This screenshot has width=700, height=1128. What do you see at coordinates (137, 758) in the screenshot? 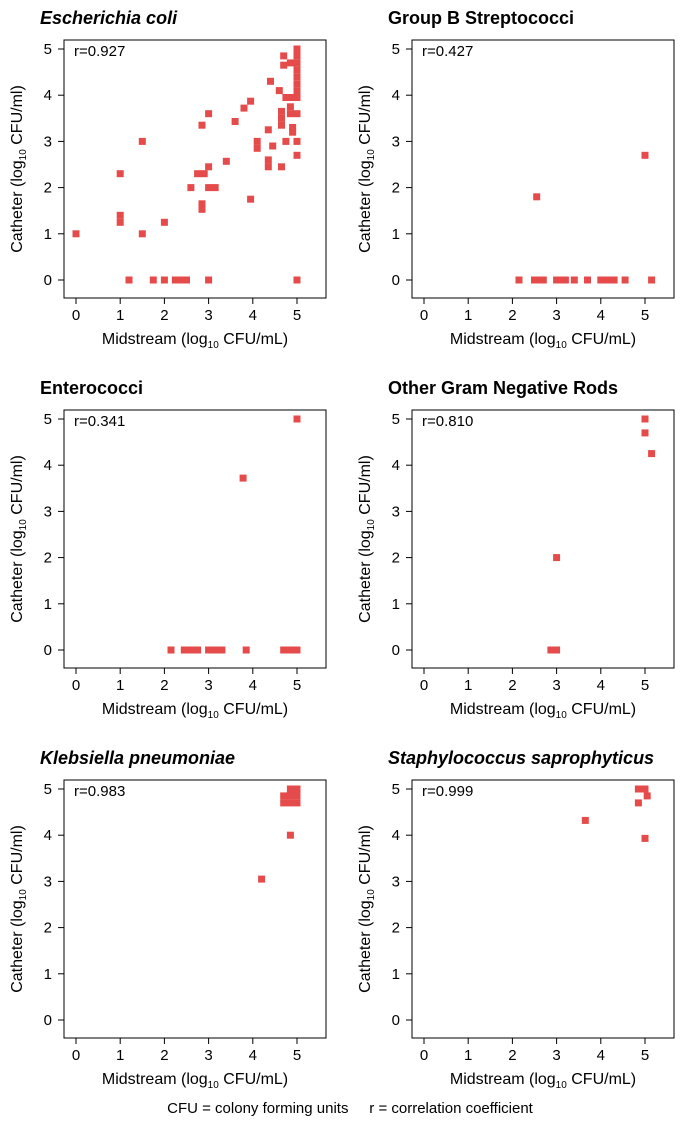
I see `chart-title: Klebsiella pneumoniae` at bounding box center [137, 758].